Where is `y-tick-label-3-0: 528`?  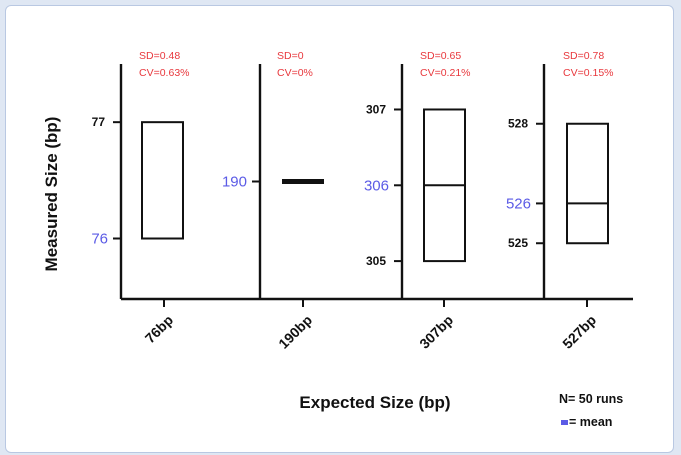 y-tick-label-3-0: 528 is located at coordinates (518, 124).